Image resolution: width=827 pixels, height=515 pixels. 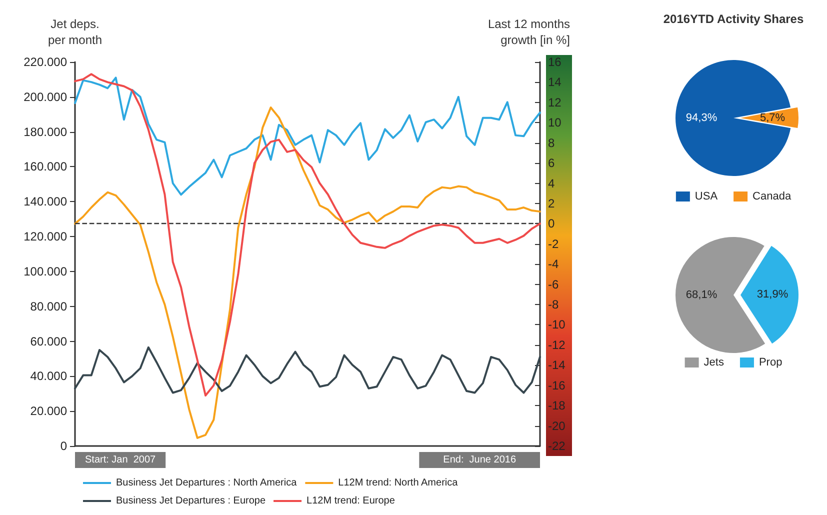 I want to click on y-tick-label: 0, so click(x=64, y=446).